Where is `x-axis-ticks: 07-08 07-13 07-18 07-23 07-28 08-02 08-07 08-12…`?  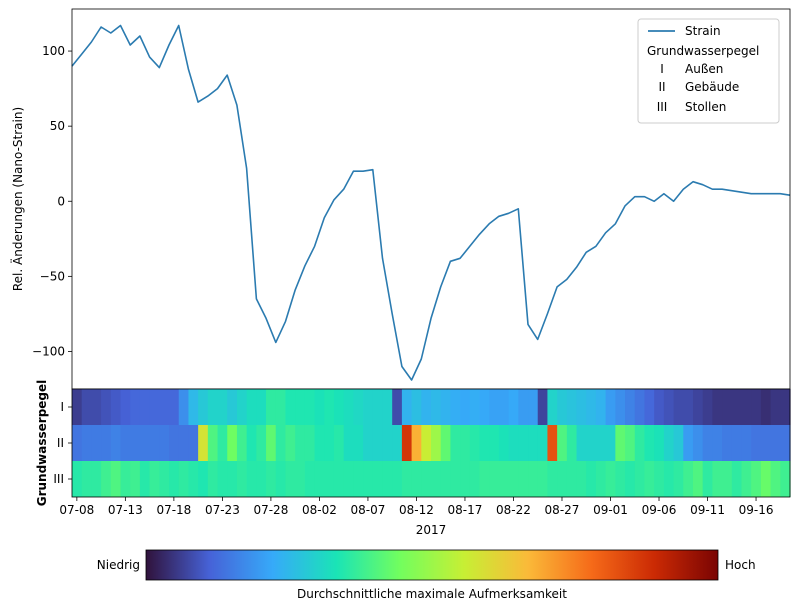
x-axis-ticks: 07-08 07-13 07-18 07-23 07-28 08-02 08-07 08-12… is located at coordinates (416, 507).